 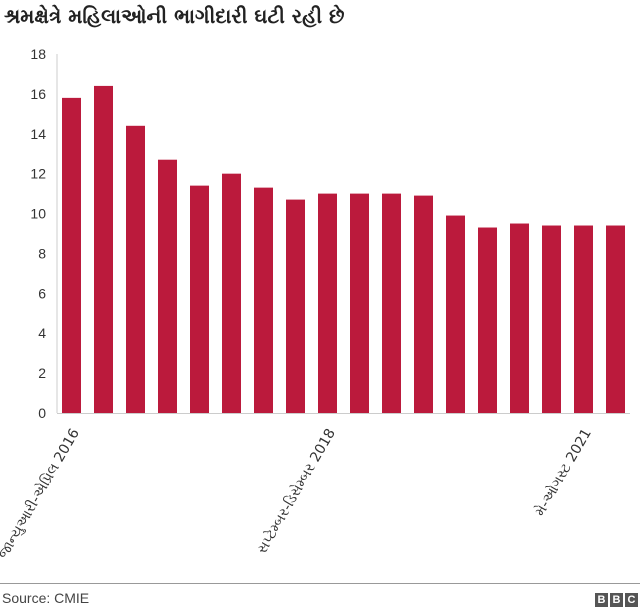 I want to click on y-tick-label: 14, so click(x=38, y=134).